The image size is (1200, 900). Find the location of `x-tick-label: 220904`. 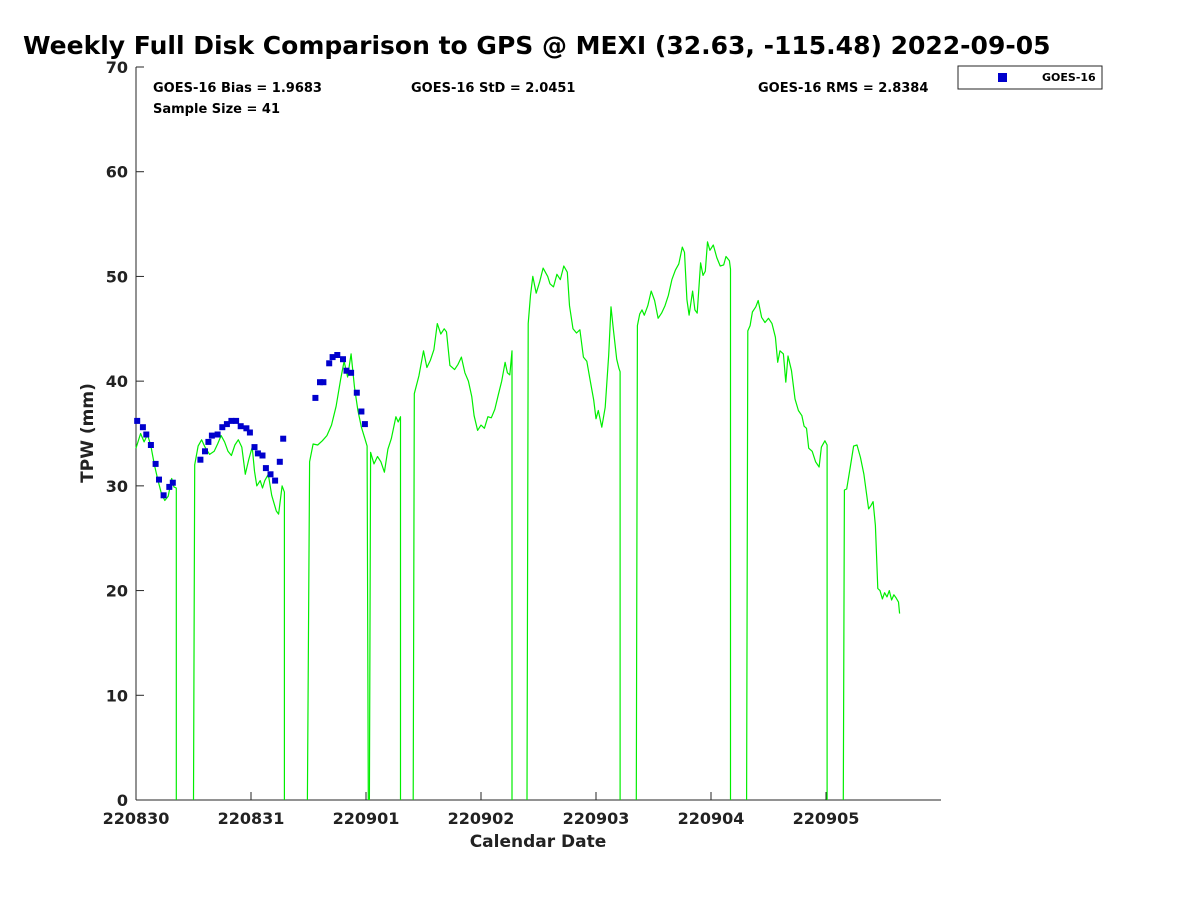

x-tick-label: 220904 is located at coordinates (711, 818).